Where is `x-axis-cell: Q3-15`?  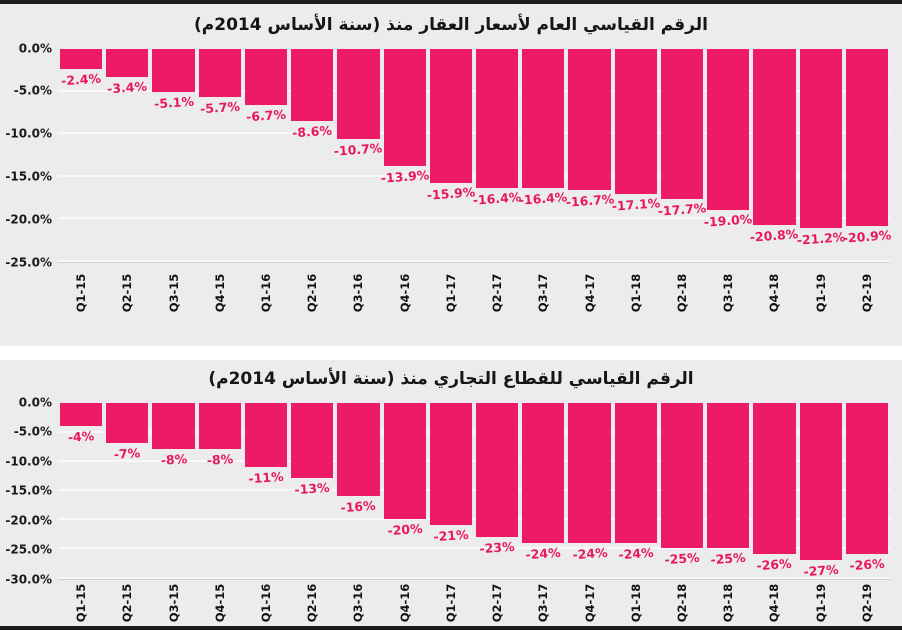 x-axis-cell: Q3-15 is located at coordinates (173, 603).